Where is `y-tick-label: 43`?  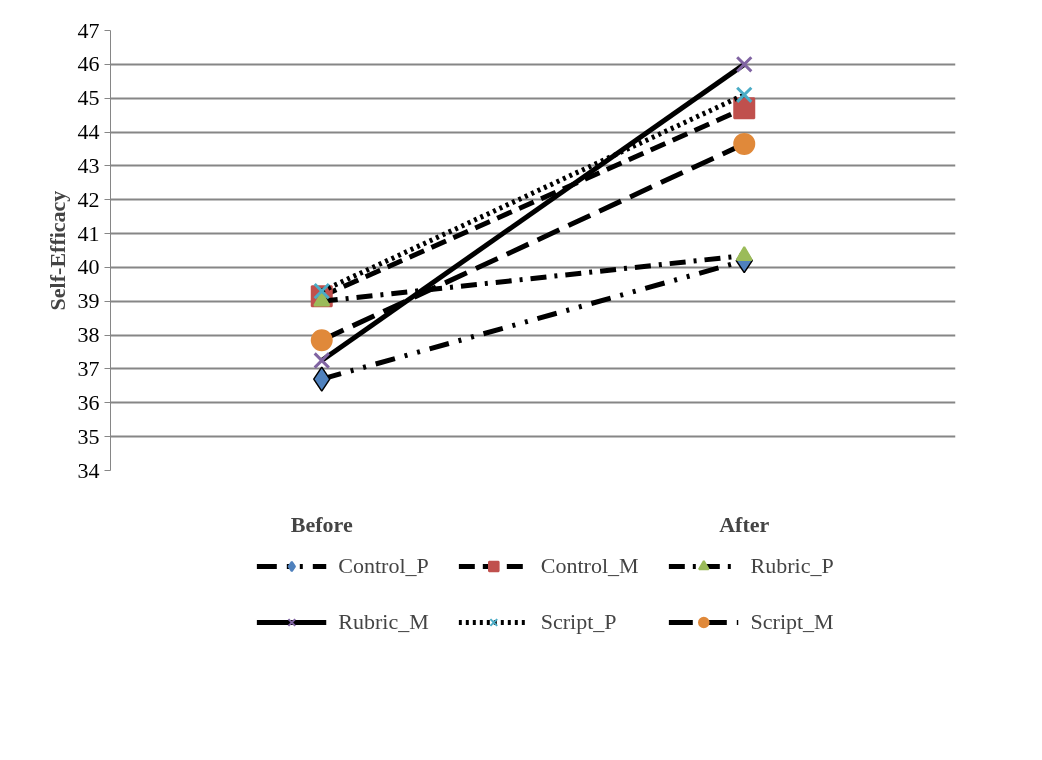 y-tick-label: 43 is located at coordinates (88, 165).